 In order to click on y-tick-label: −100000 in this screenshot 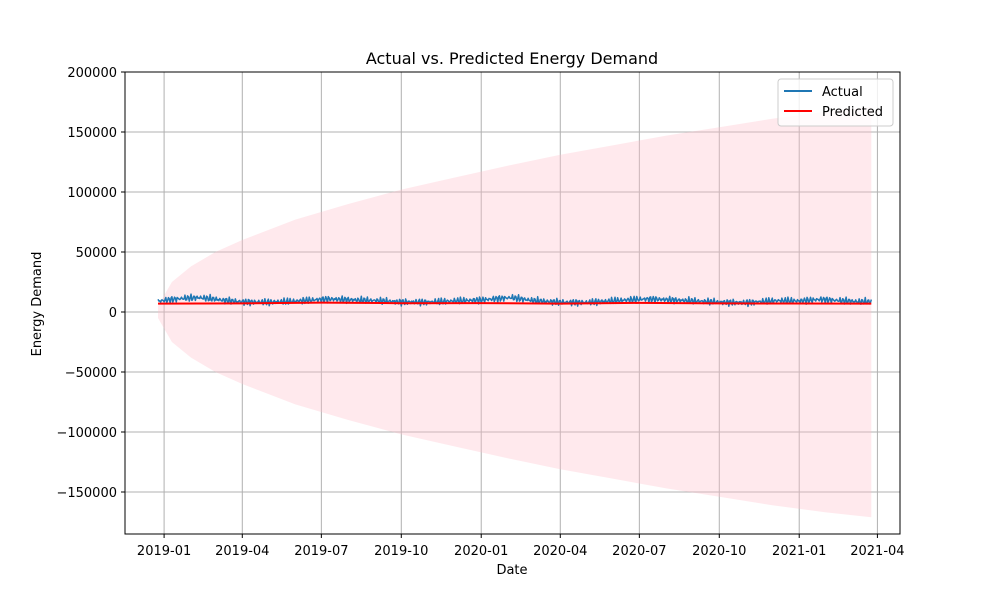, I will do `click(86, 433)`.